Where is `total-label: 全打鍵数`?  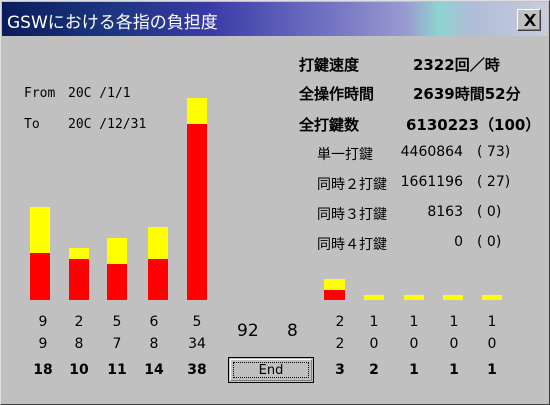 total-label: 全打鍵数 is located at coordinates (329, 125).